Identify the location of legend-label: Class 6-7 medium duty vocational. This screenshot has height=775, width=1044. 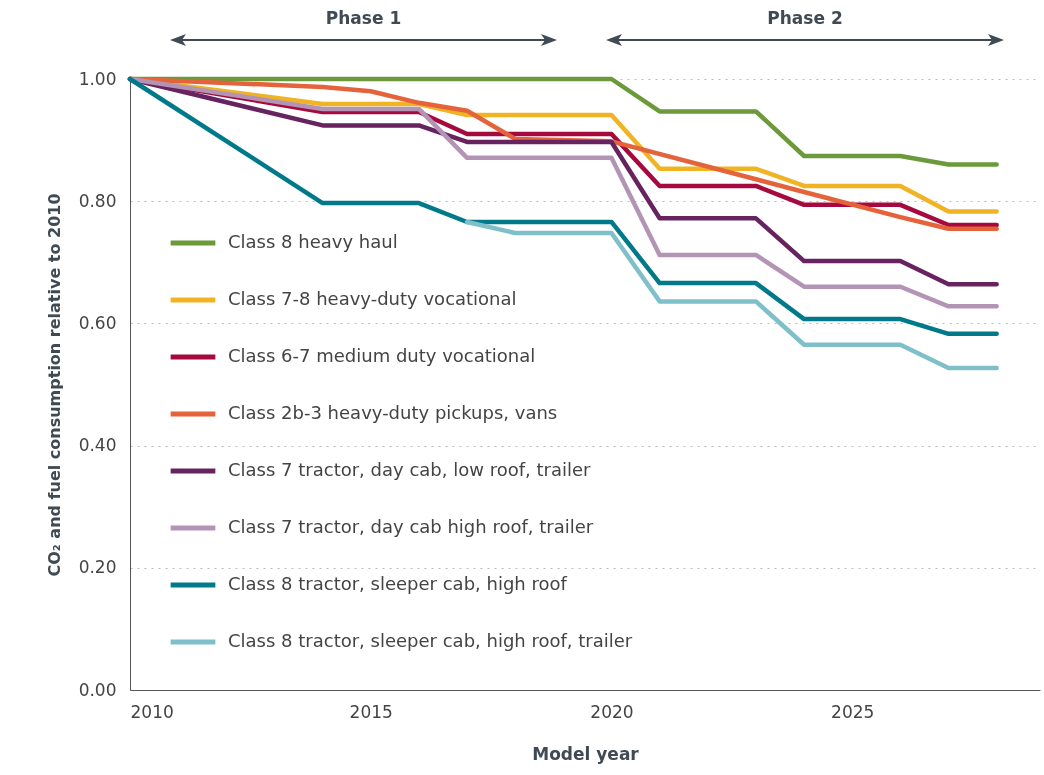
(382, 355).